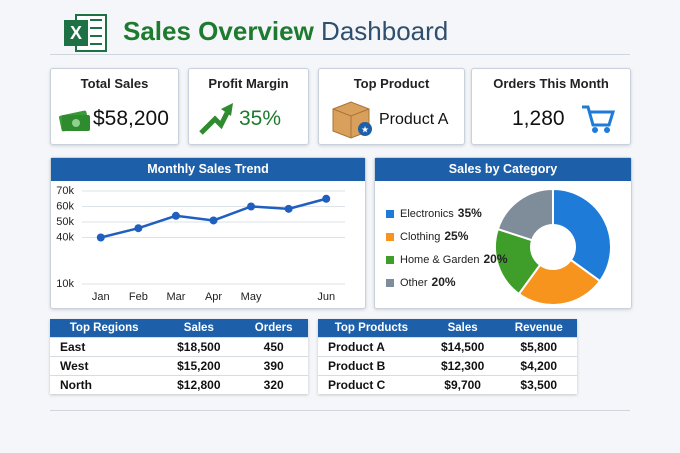 This screenshot has width=680, height=453. Describe the element at coordinates (104, 384) in the screenshot. I see `table-cell: North` at that location.